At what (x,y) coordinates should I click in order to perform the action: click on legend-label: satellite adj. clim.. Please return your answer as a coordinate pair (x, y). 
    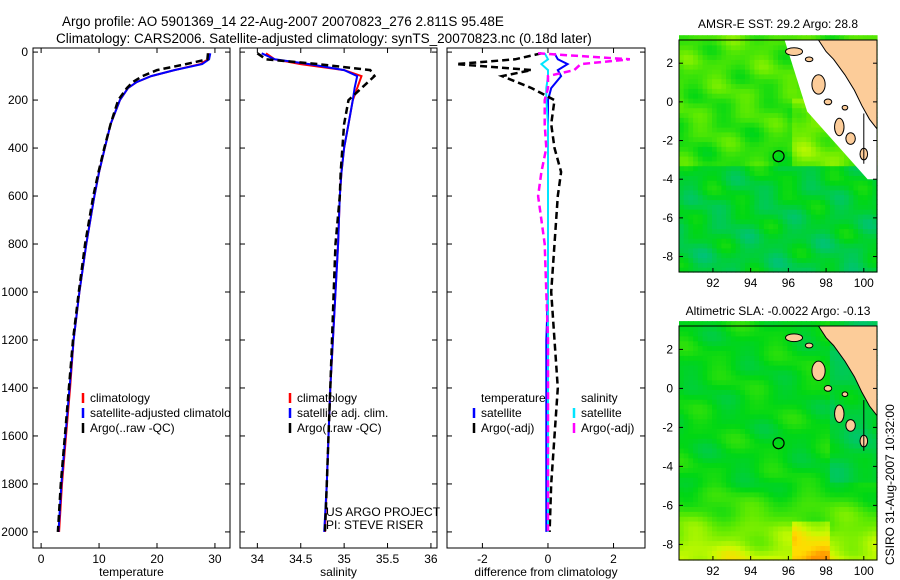
    Looking at the image, I should click on (342, 413).